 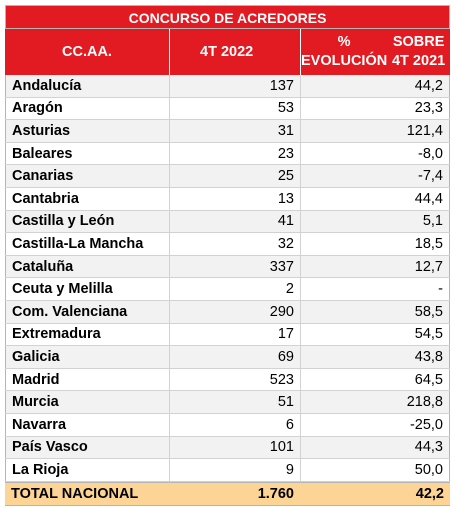 What do you see at coordinates (87, 198) in the screenshot?
I see `region-cell: Cantabria` at bounding box center [87, 198].